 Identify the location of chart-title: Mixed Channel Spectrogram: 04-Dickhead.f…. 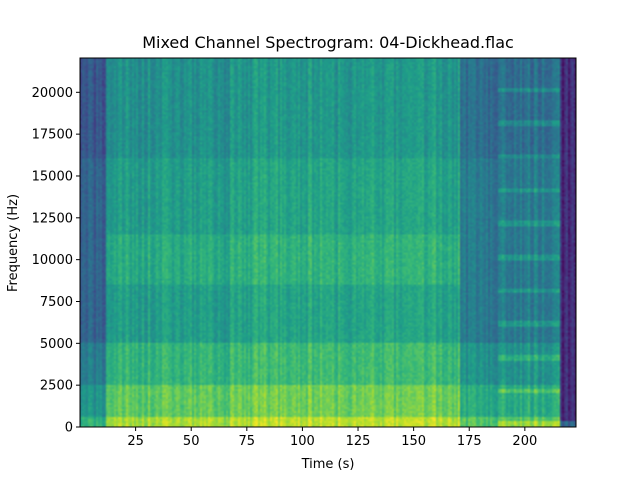
(328, 42).